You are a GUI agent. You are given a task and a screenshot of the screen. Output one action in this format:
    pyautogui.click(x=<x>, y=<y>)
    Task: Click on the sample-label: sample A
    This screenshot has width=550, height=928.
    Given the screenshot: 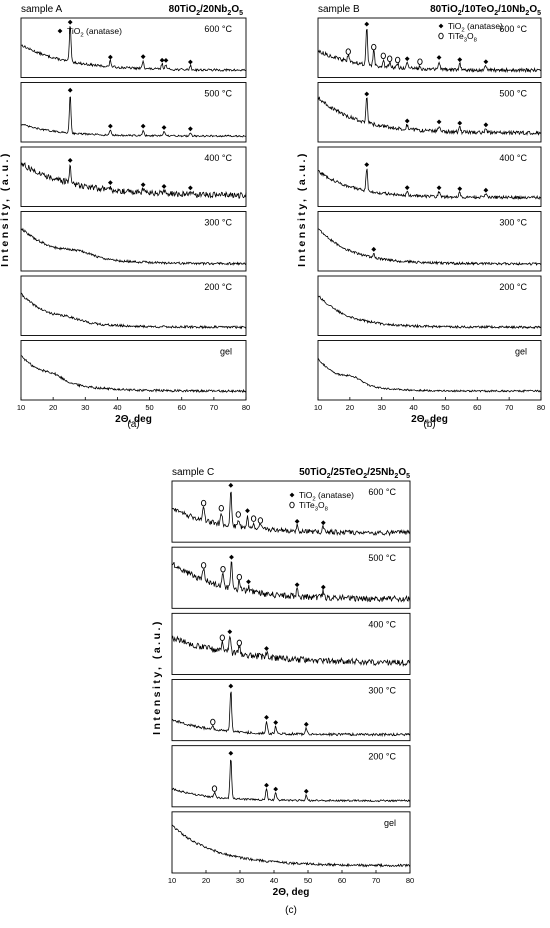 What is the action you would take?
    pyautogui.click(x=41, y=9)
    